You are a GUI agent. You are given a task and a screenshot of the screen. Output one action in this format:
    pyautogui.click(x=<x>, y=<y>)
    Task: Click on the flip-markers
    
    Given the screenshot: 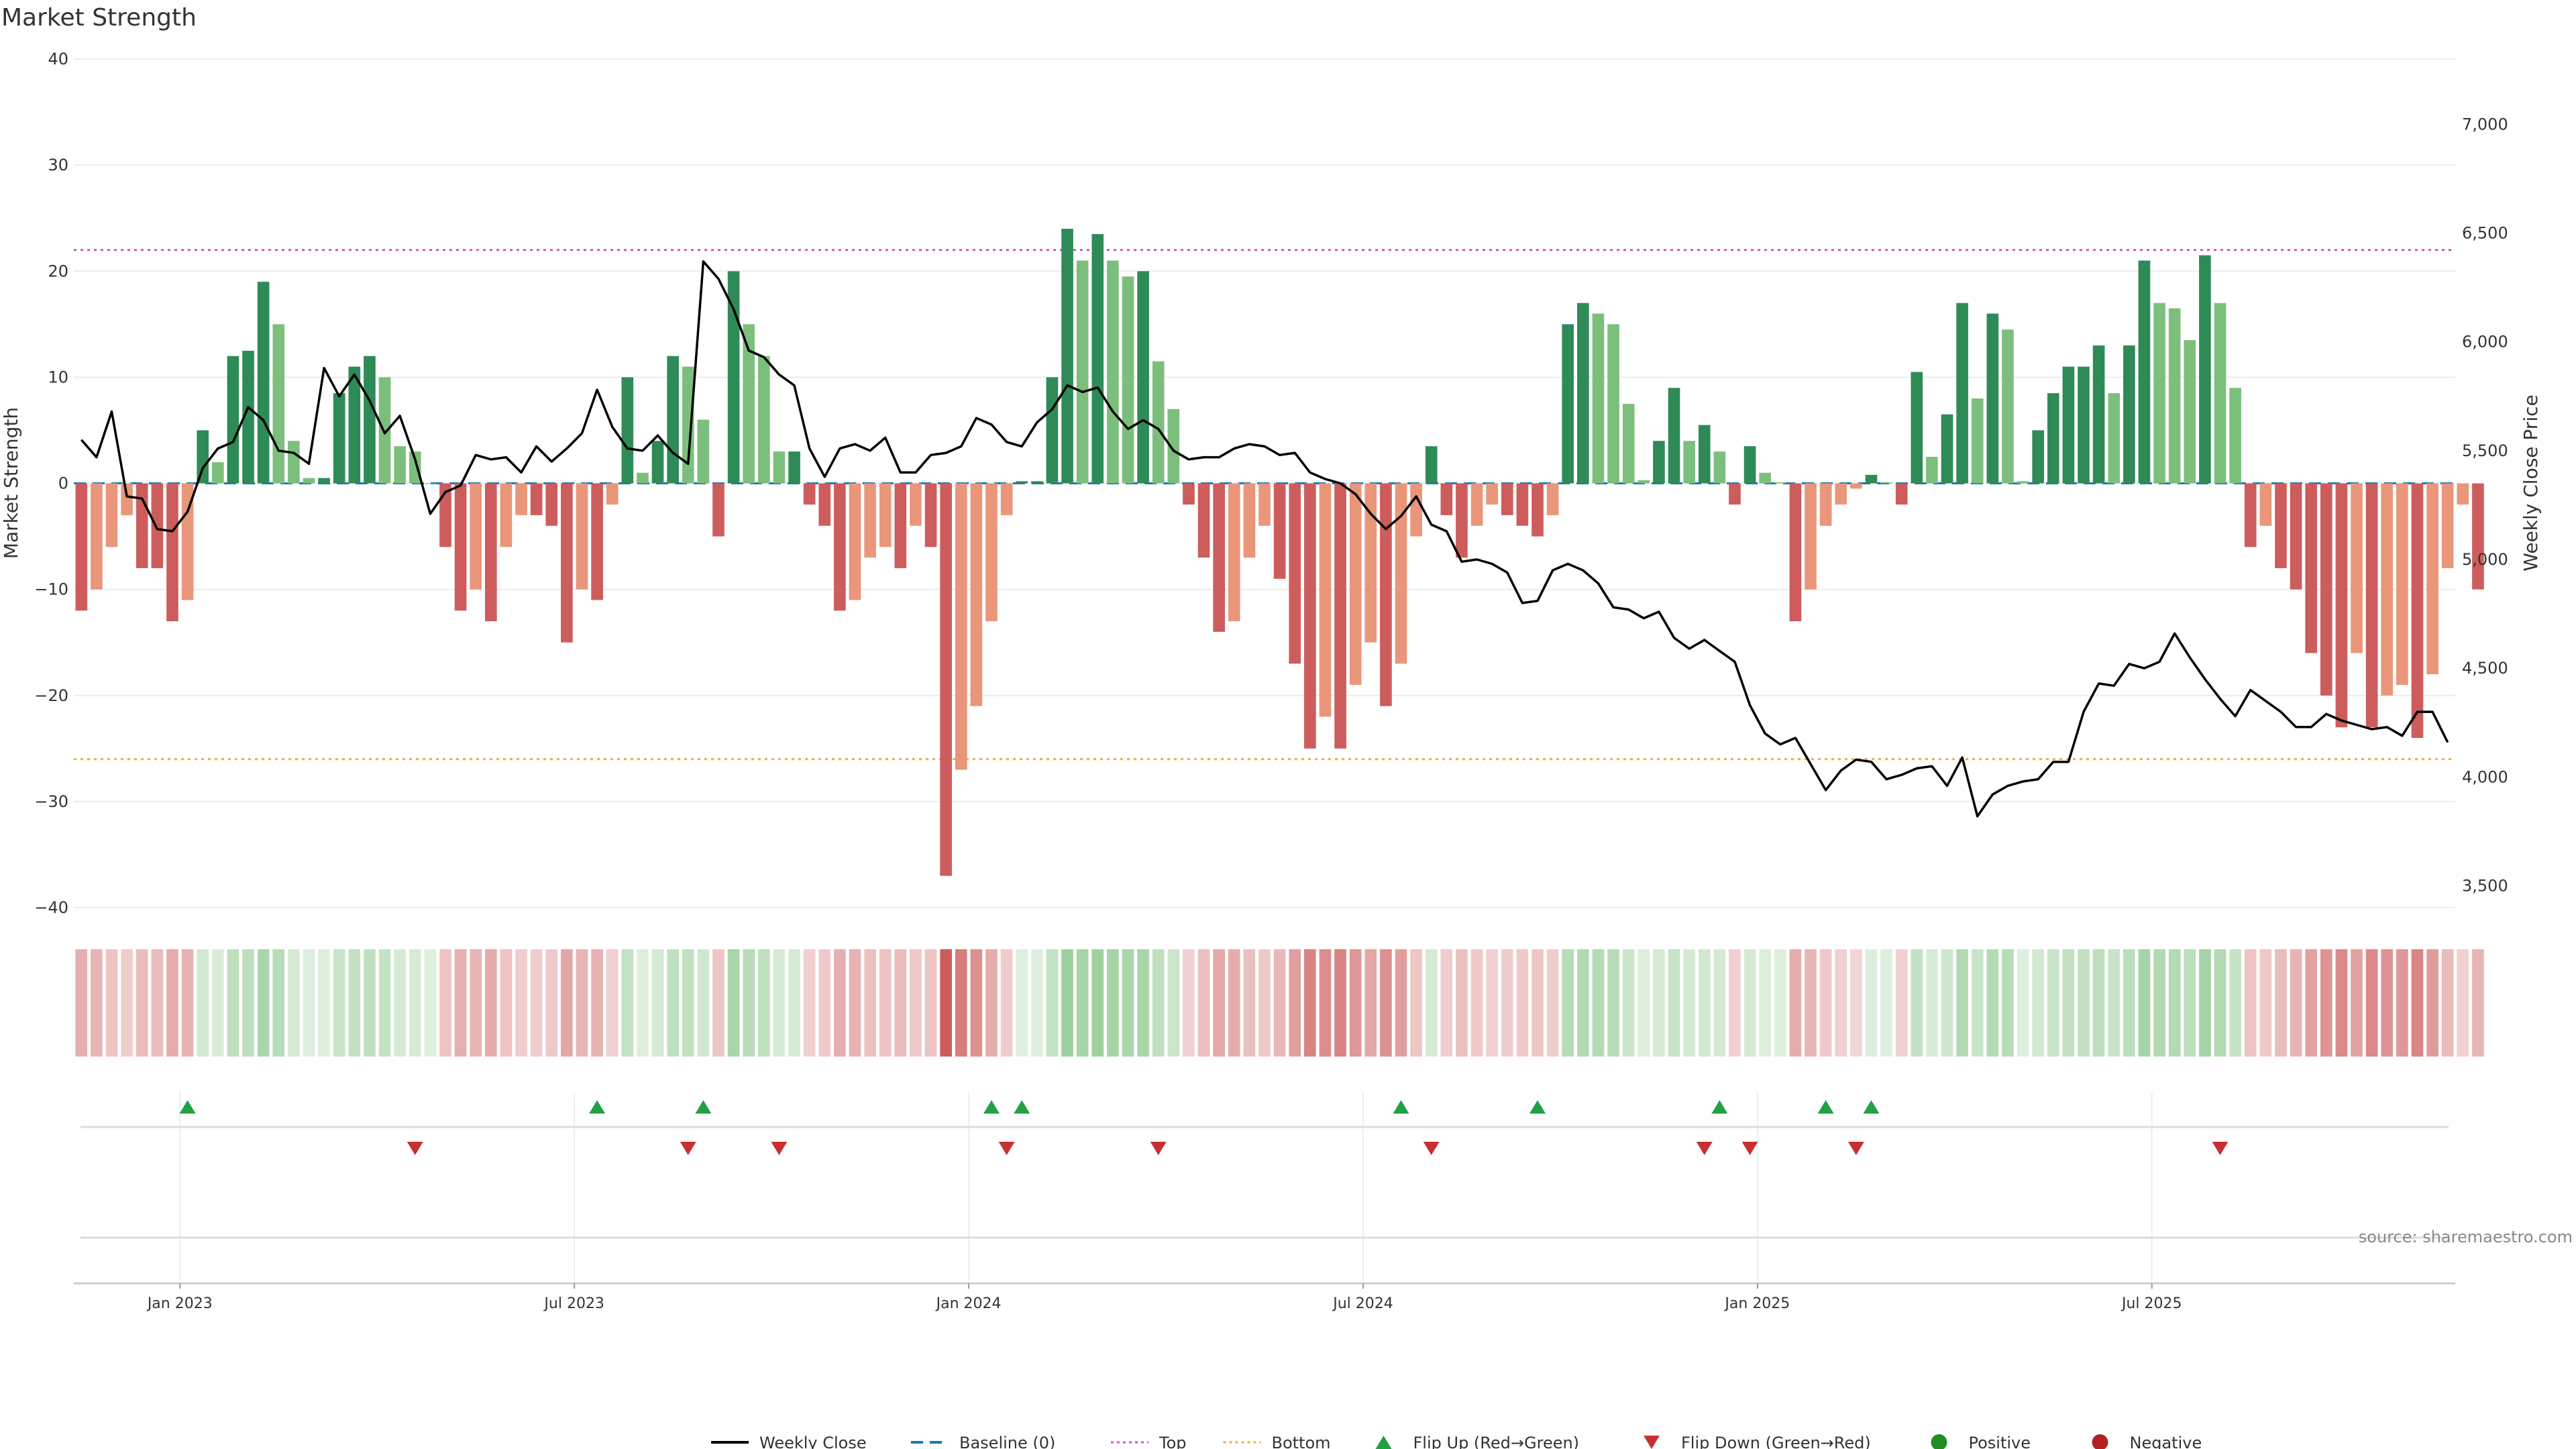 What is the action you would take?
    pyautogui.click(x=1264, y=1169)
    